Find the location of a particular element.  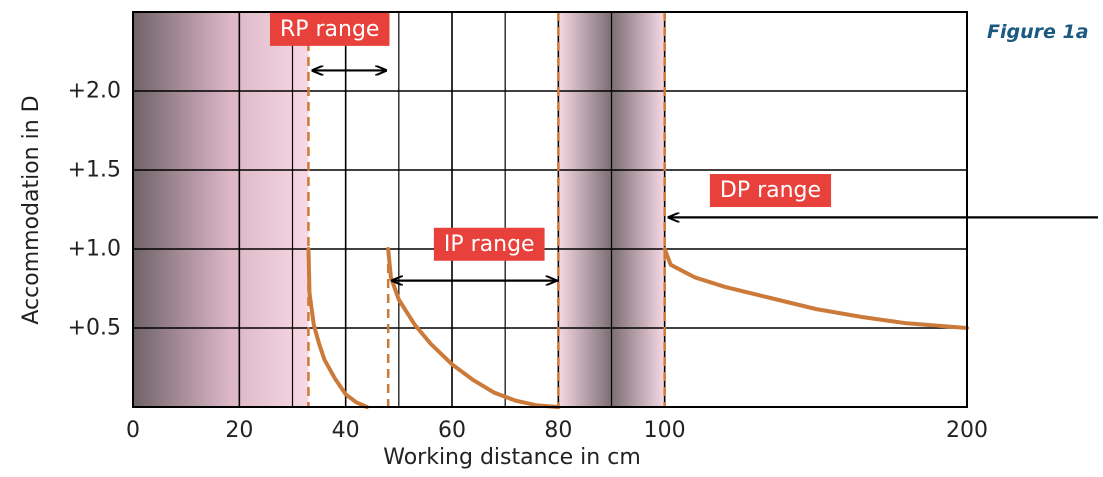

y-tick-label-+2.0: +2.0 is located at coordinates (94, 91).